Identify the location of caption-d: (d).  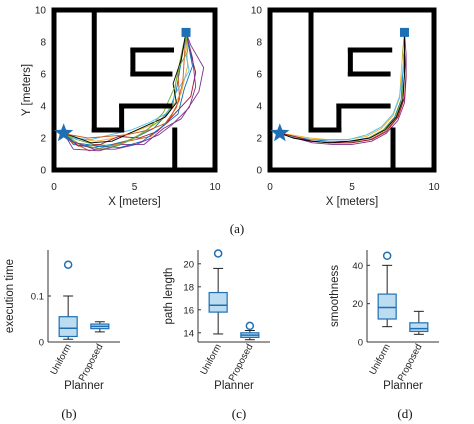
(404, 413).